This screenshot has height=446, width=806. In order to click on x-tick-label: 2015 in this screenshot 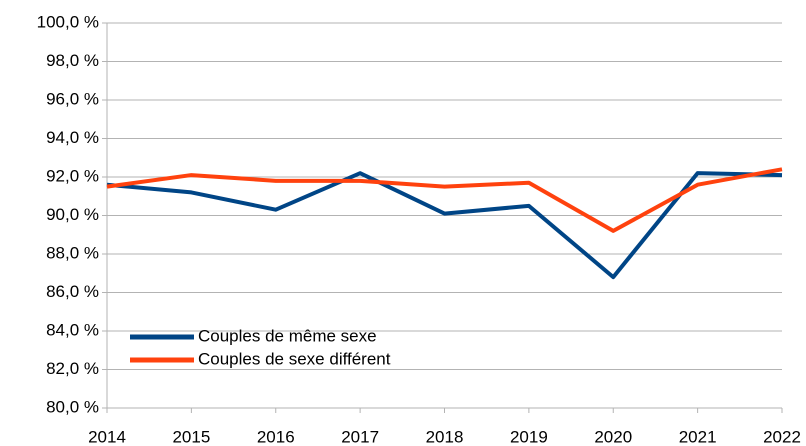, I will do `click(191, 436)`.